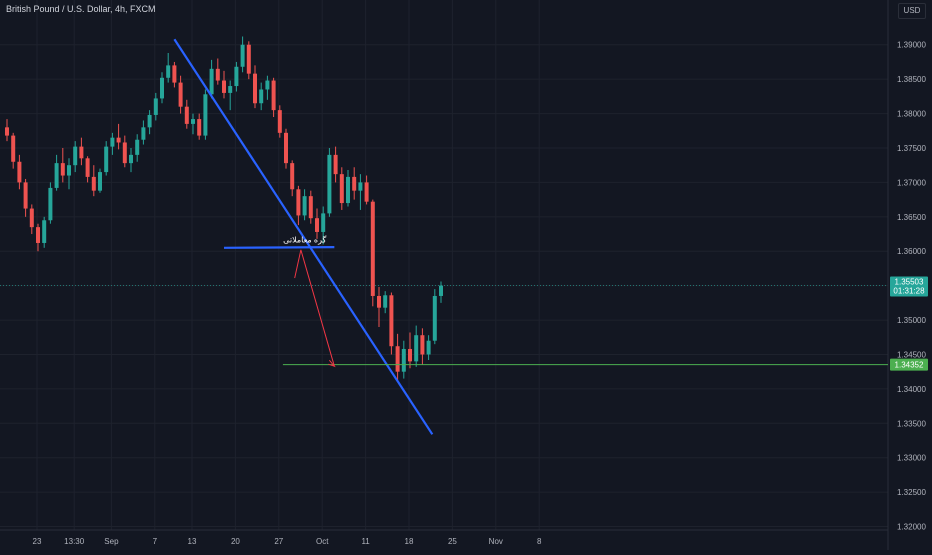 Image resolution: width=932 pixels, height=555 pixels. Describe the element at coordinates (304, 239) in the screenshot. I see `annotation-label: گره معاملاتی` at that location.